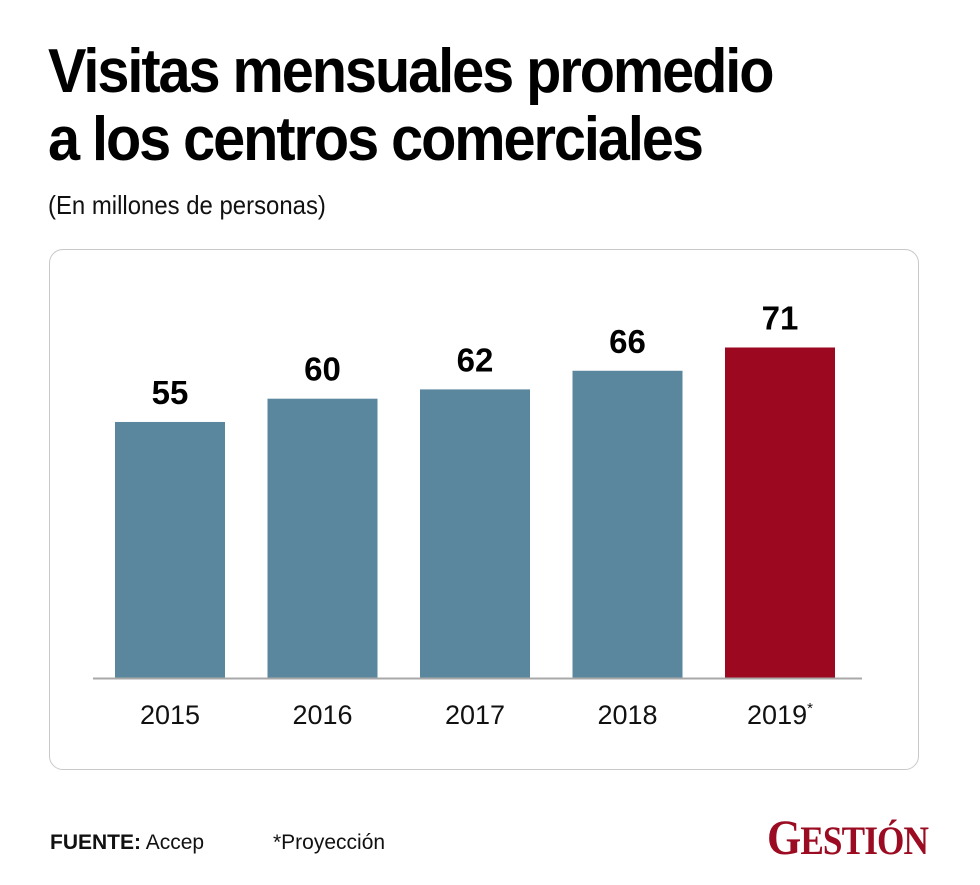 The height and width of the screenshot is (885, 980). I want to click on x-tick-label-2018: 2018, so click(627, 715).